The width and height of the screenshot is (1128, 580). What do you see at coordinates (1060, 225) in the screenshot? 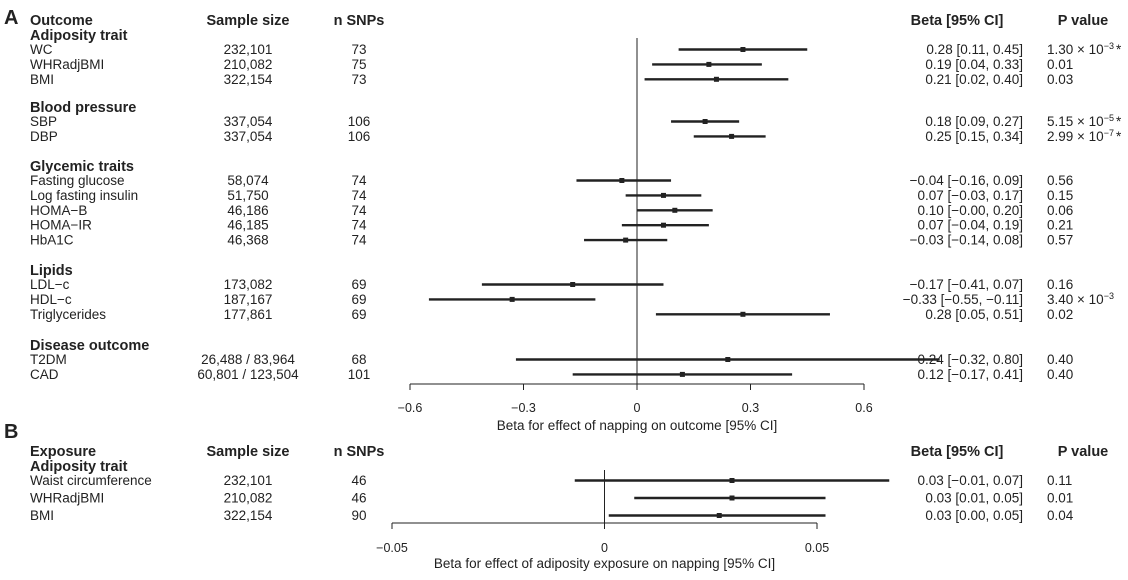
I see `row-p-value: 0.21` at bounding box center [1060, 225].